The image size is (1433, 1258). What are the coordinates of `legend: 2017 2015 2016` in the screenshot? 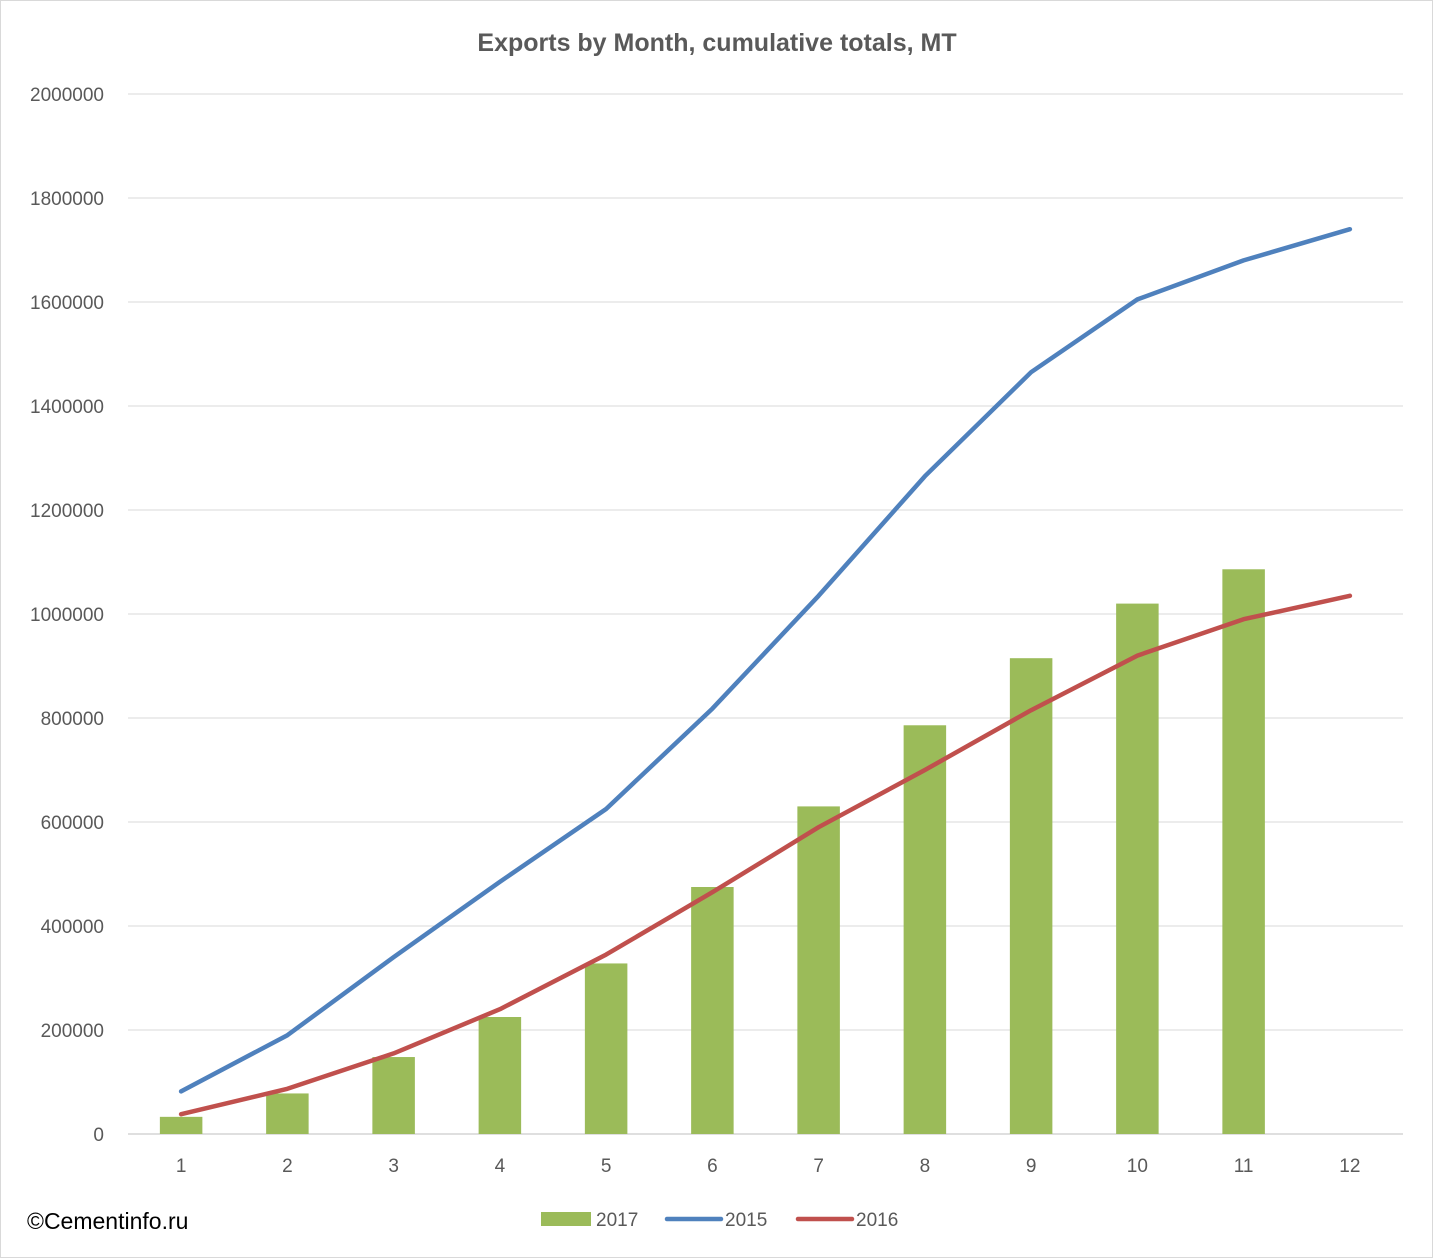 It's located at (719, 1220).